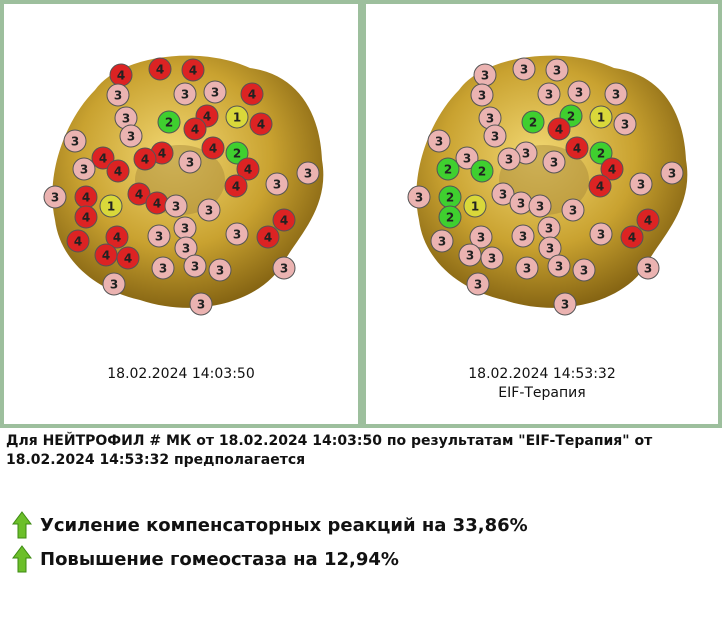 The image size is (722, 622). What do you see at coordinates (181, 374) in the screenshot?
I see `timestamp: 18.02.2024 14:03:50` at bounding box center [181, 374].